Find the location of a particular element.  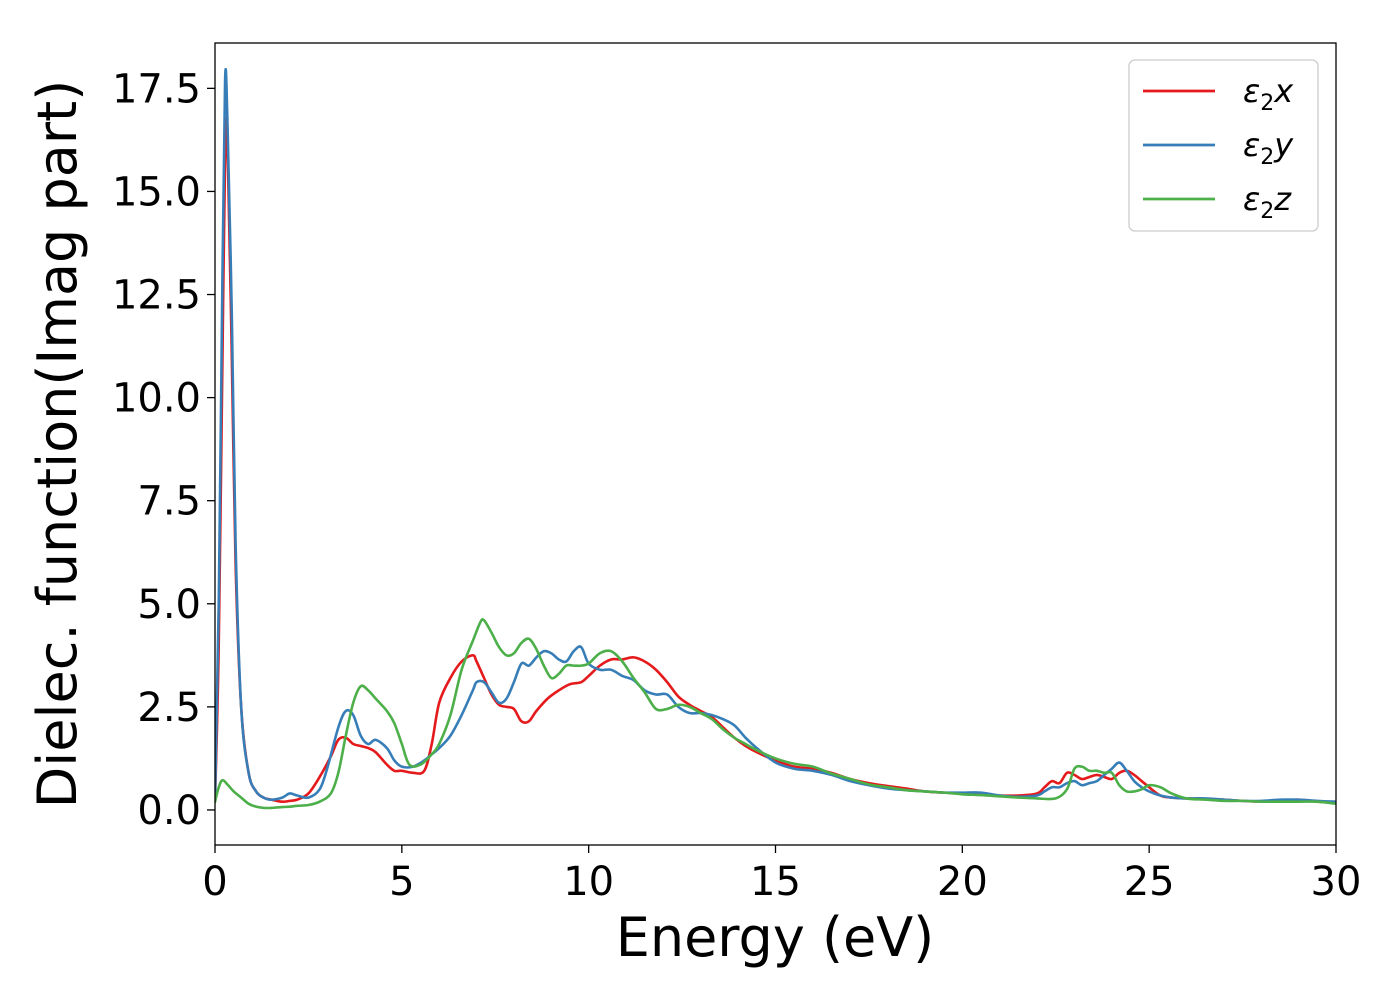

legend-label-y: ε2y is located at coordinates (1268, 148).